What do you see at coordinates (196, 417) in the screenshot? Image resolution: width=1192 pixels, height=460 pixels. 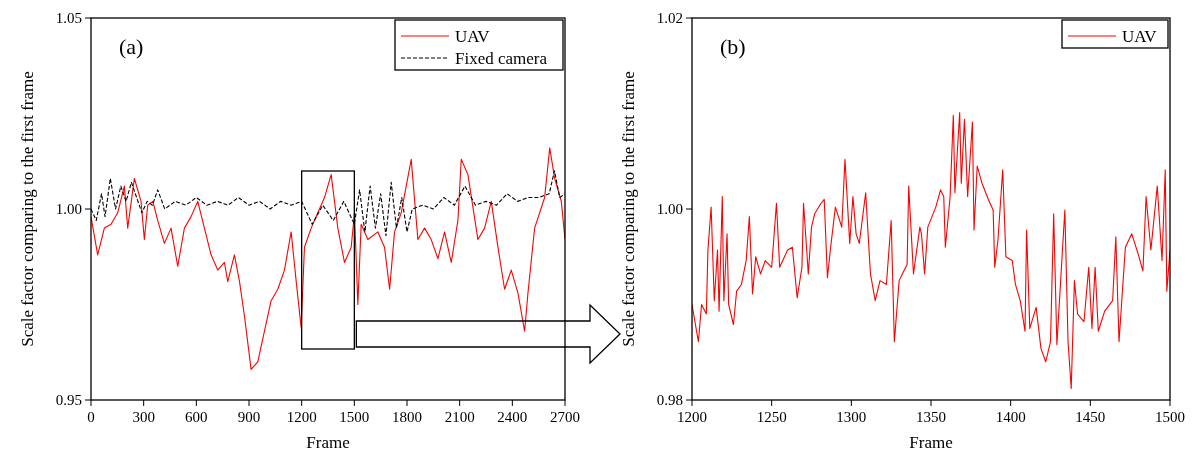 I see `x-tick-label: 600` at bounding box center [196, 417].